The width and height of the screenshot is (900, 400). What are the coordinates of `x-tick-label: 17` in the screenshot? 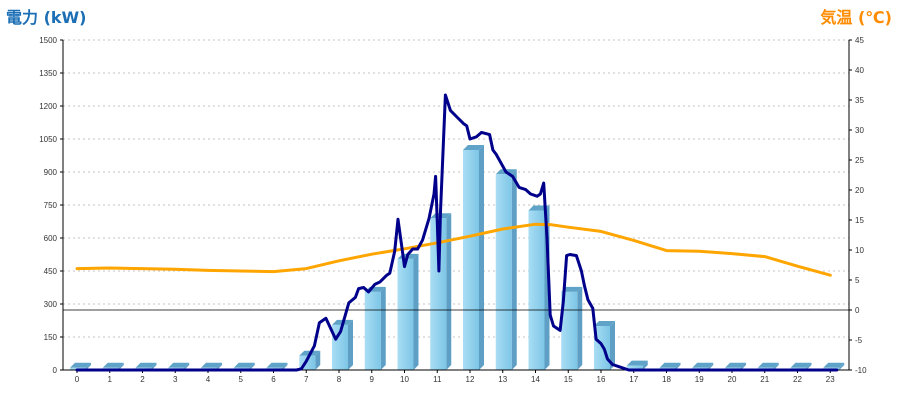 It's located at (633, 379).